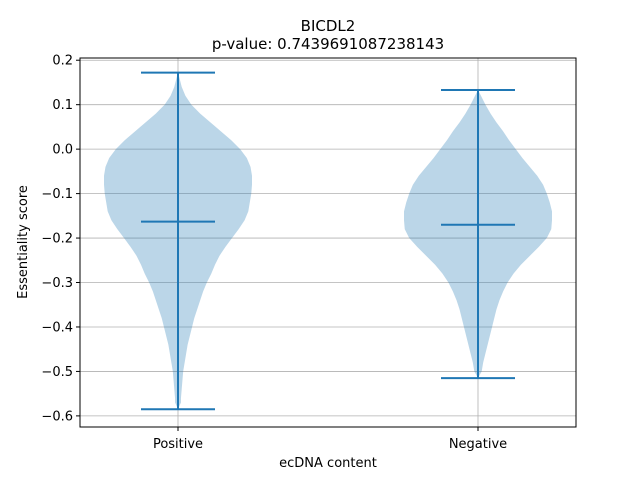  Describe the element at coordinates (478, 444) in the screenshot. I see `x-tick-label: Negative` at that location.